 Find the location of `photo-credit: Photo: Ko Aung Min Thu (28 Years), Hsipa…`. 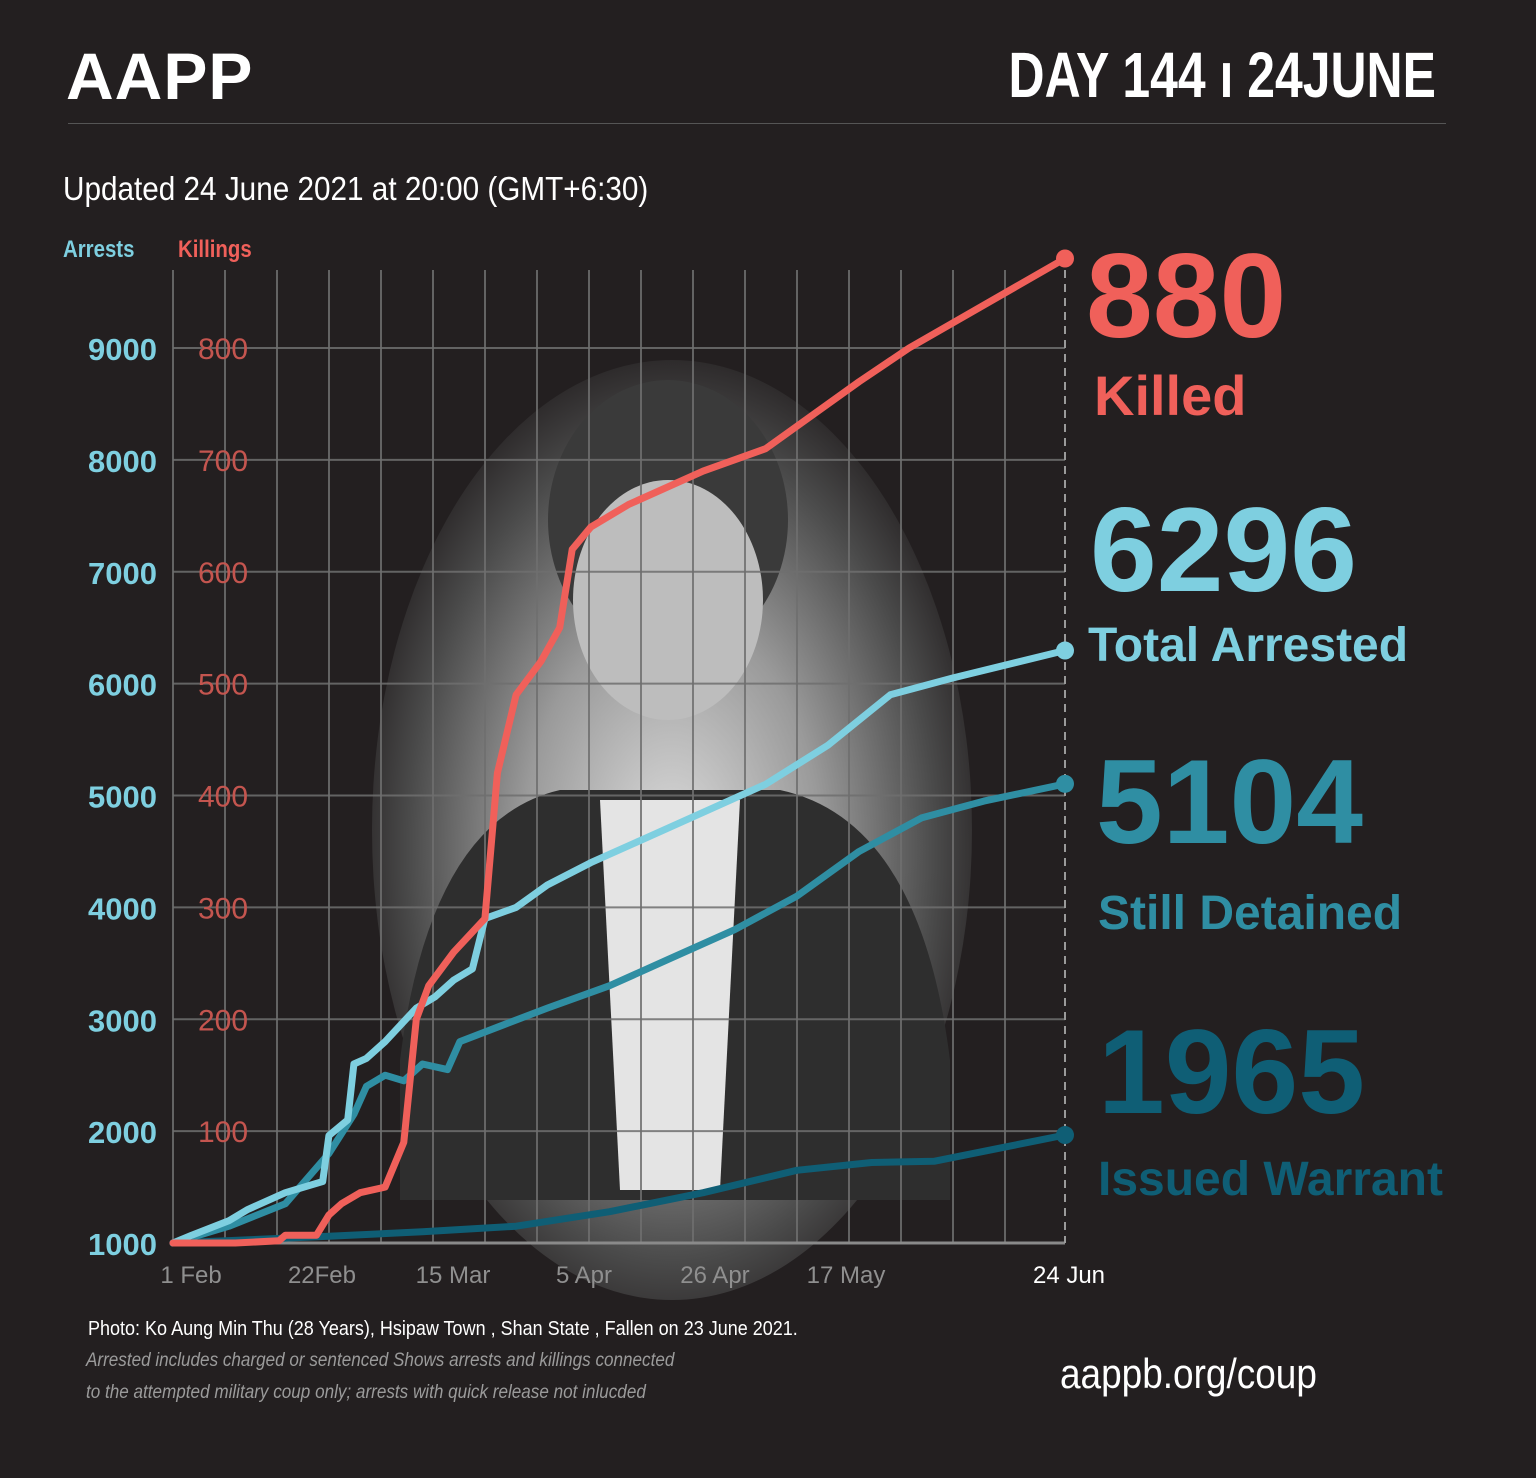

photo-credit: Photo: Ko Aung Min Thu (28 Years), Hsipa… is located at coordinates (443, 1329).